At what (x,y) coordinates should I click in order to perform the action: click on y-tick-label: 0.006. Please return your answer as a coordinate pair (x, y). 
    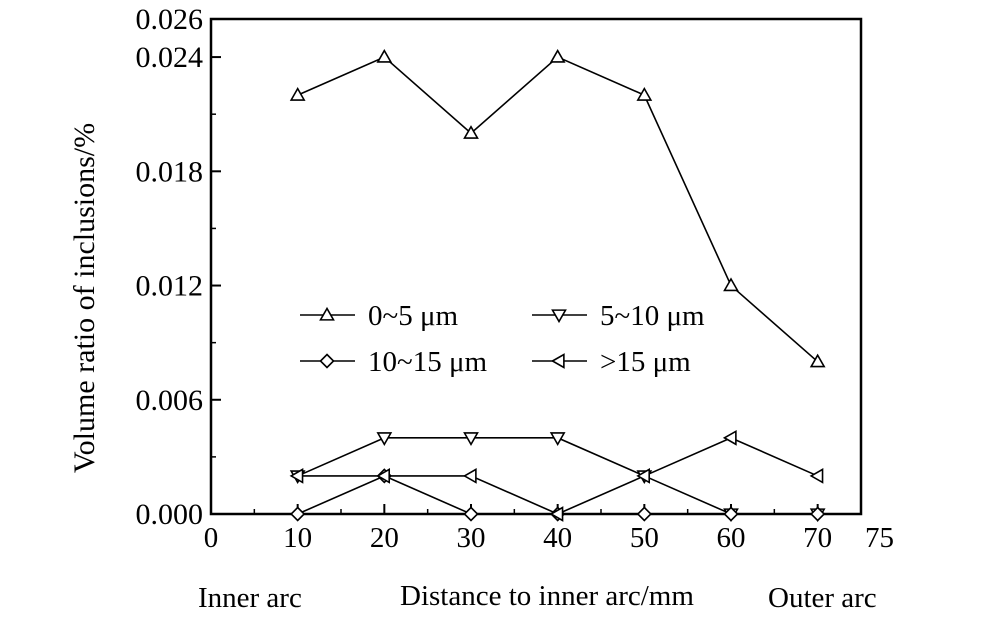
    Looking at the image, I should click on (170, 400).